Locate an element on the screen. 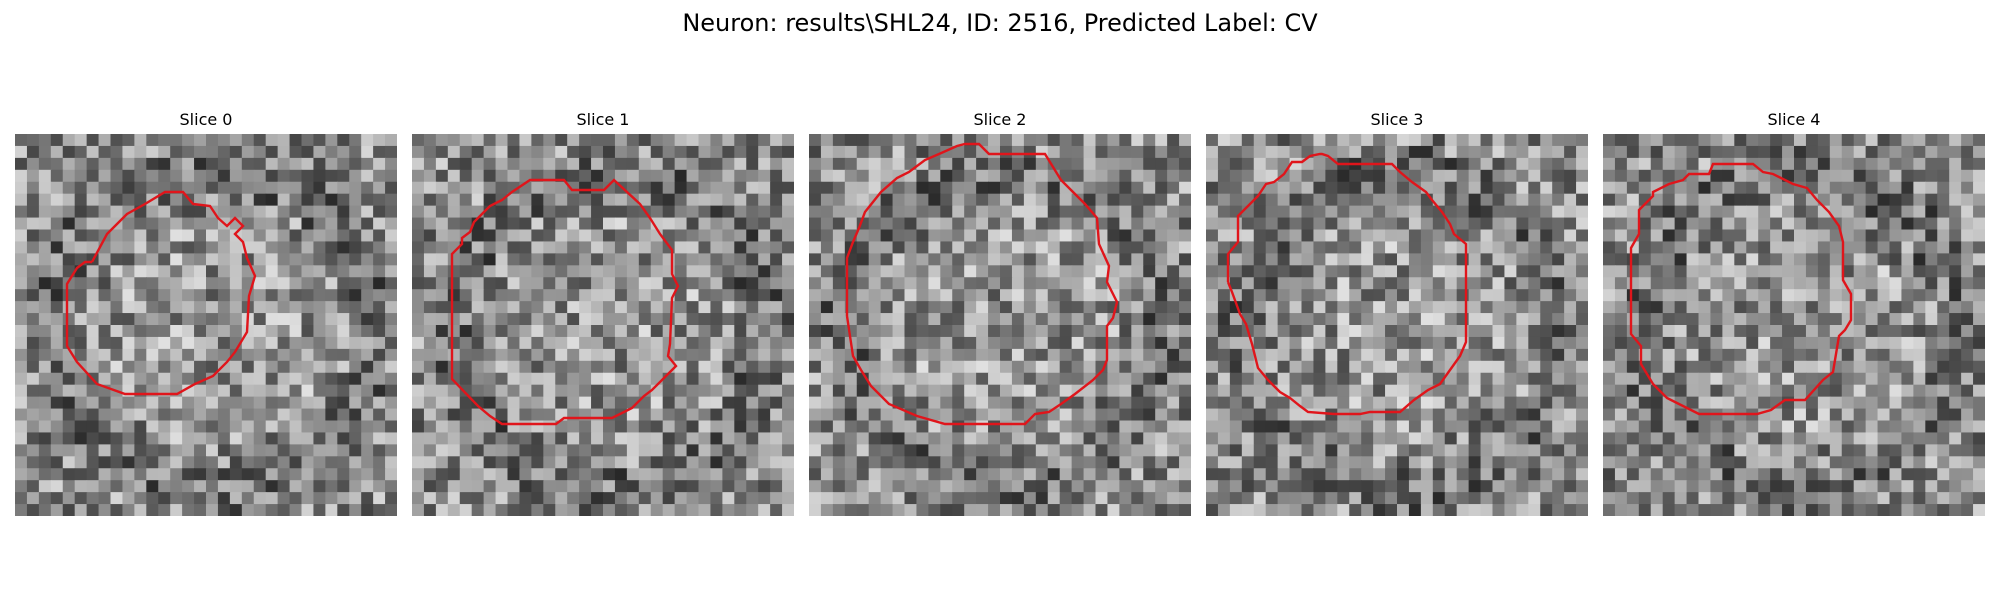  slice-4-pixels is located at coordinates (1794, 325).